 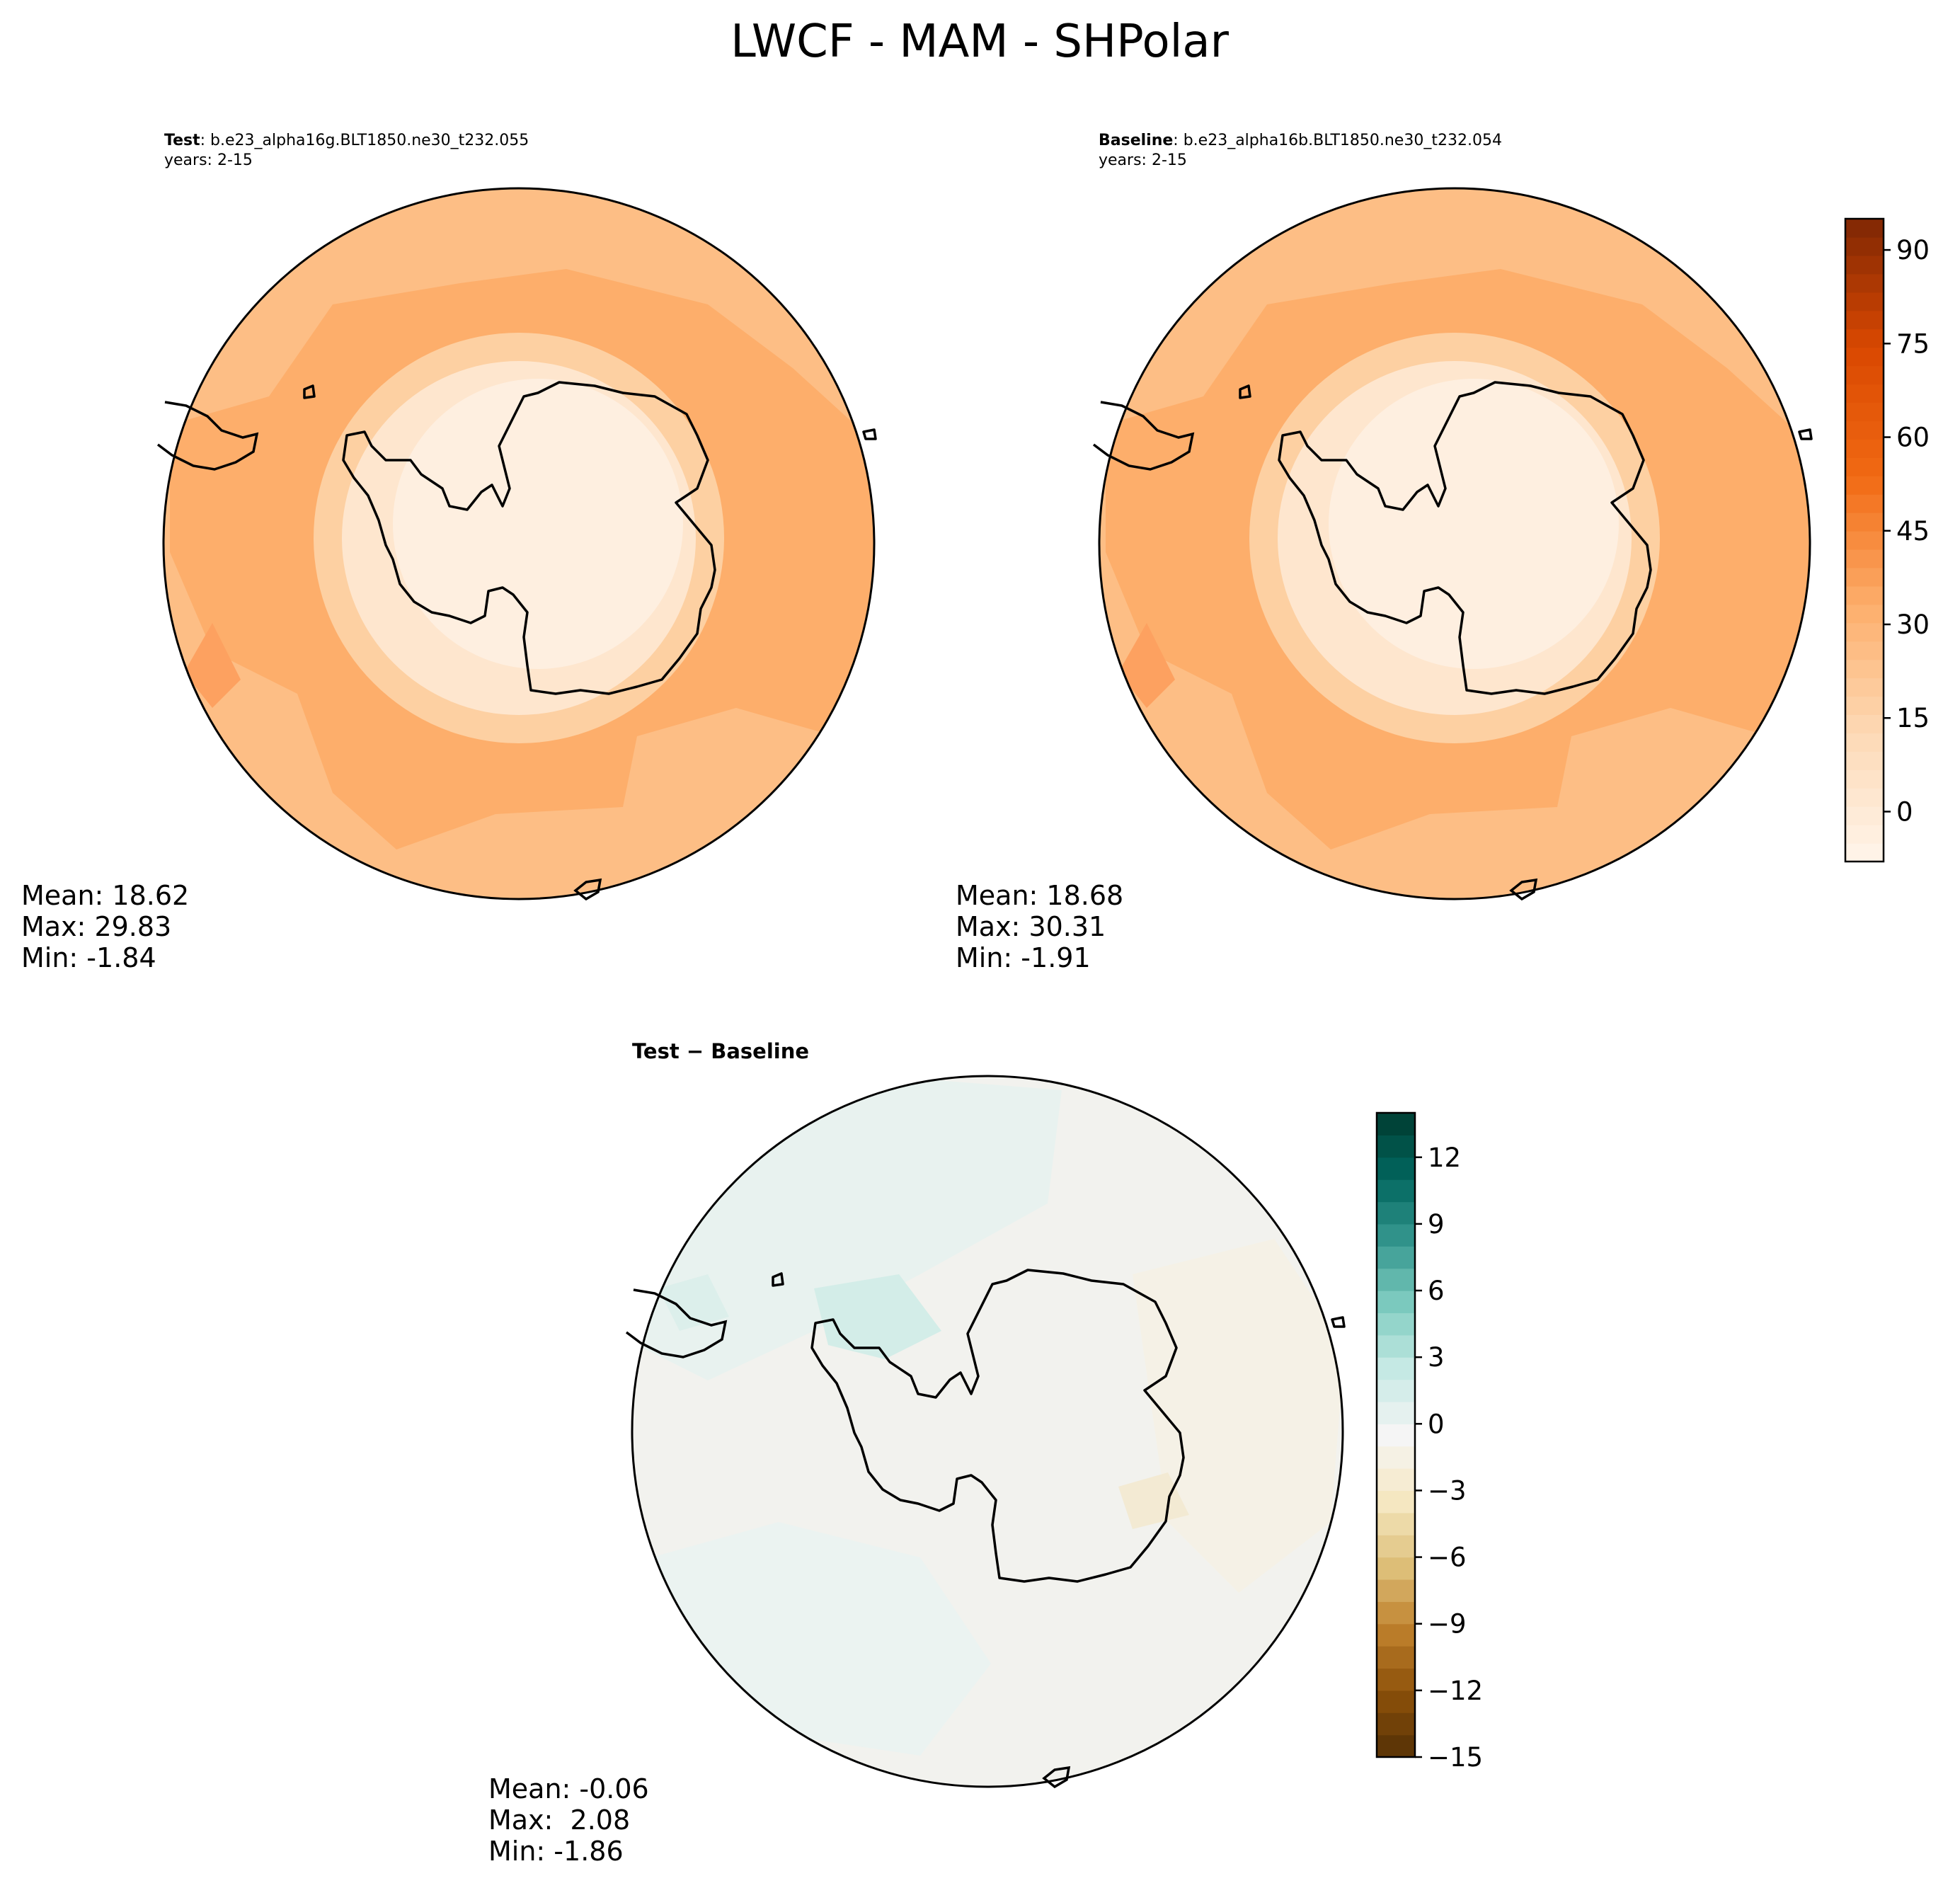 I want to click on colorbar-difference: −15 −12 −9 −6 −3 0 3 6 9 12, so click(x=1429, y=1442).